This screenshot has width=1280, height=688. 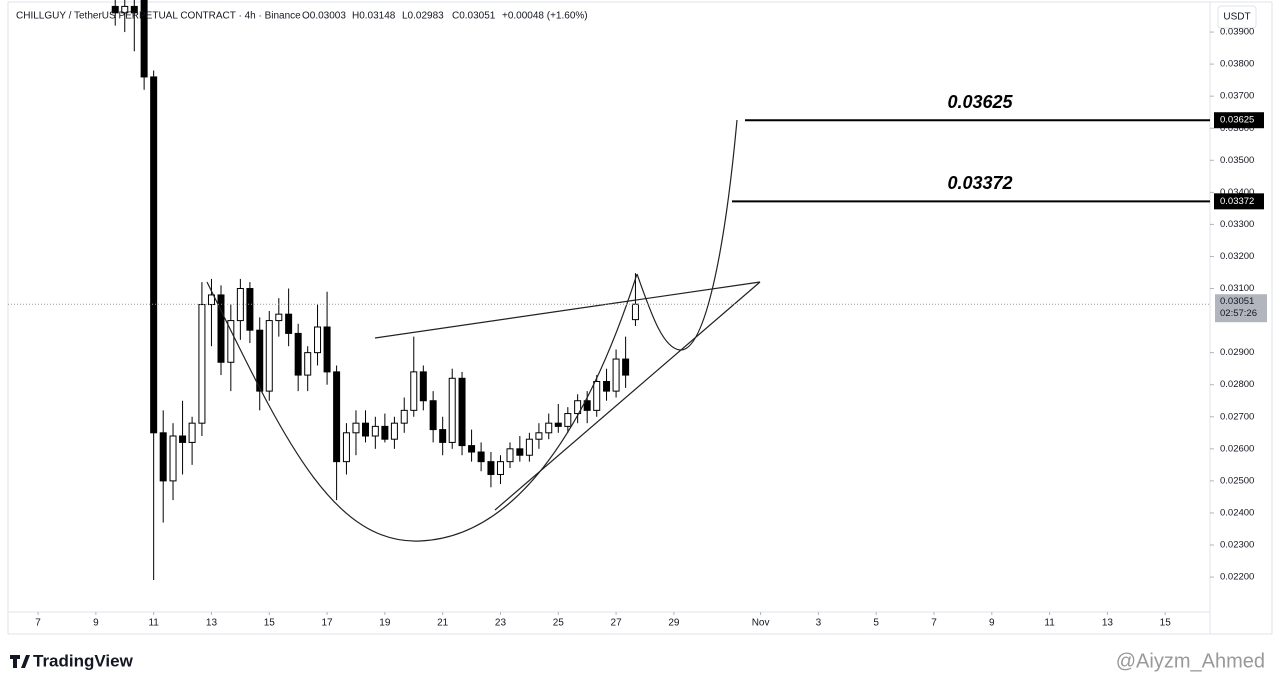 I want to click on x-tick-label: 19, so click(x=385, y=623).